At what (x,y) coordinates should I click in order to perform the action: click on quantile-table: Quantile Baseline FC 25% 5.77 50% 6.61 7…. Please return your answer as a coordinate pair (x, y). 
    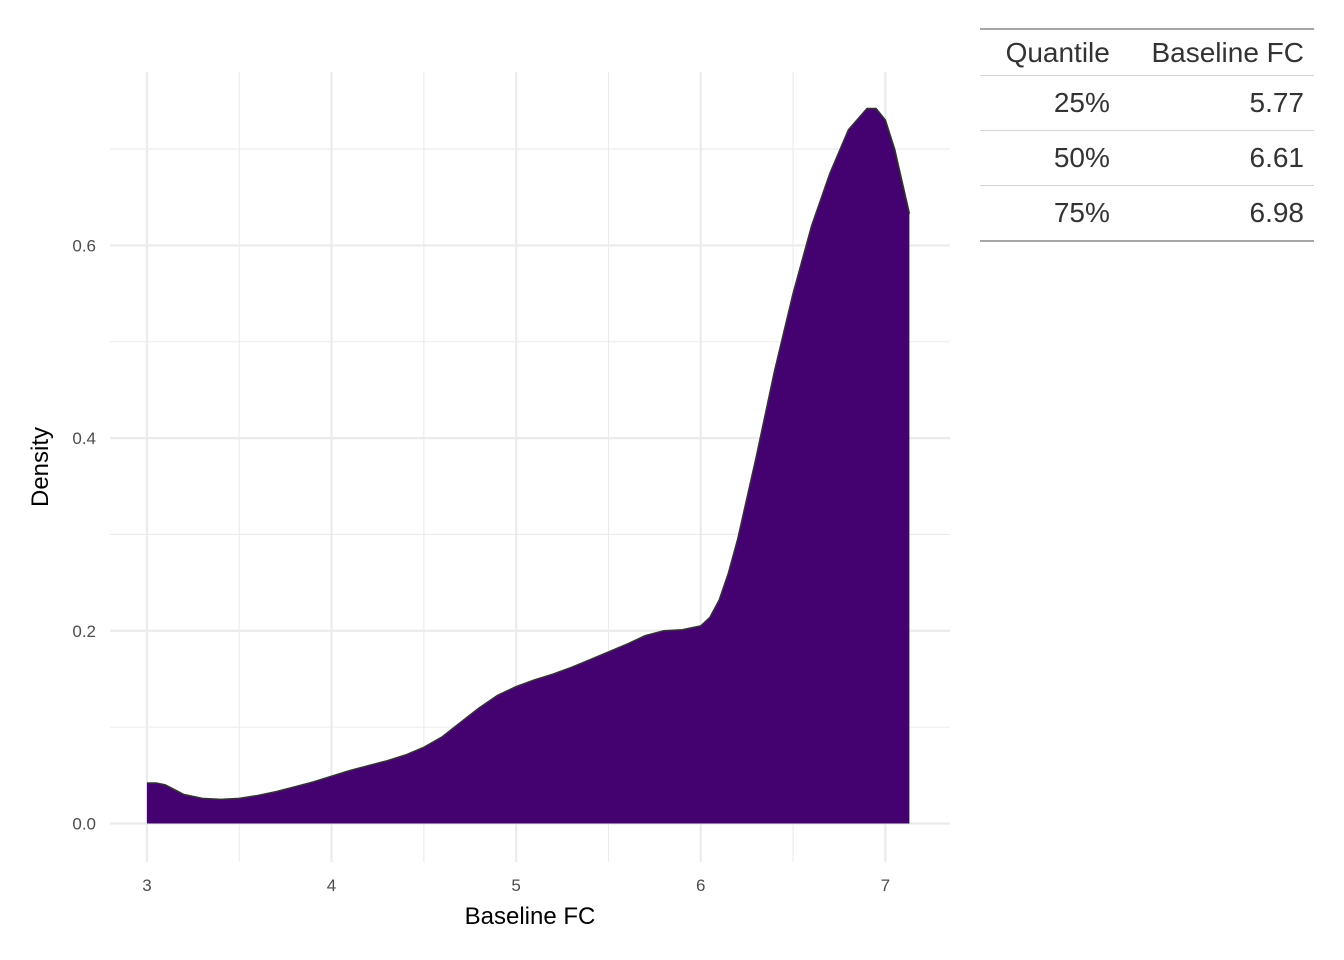
    Looking at the image, I should click on (1147, 135).